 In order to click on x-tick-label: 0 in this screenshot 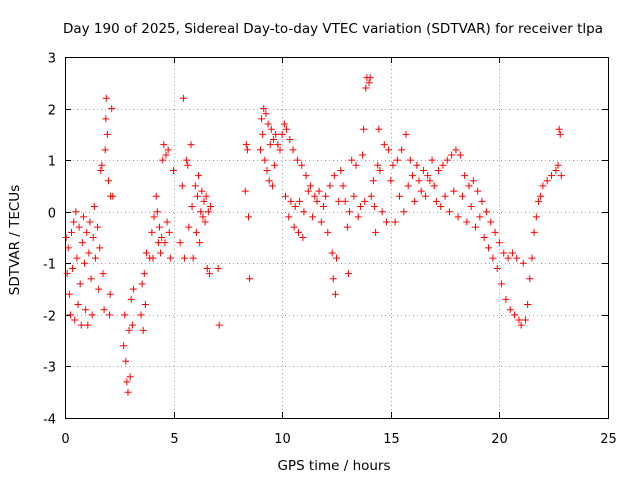, I will do `click(65, 439)`.